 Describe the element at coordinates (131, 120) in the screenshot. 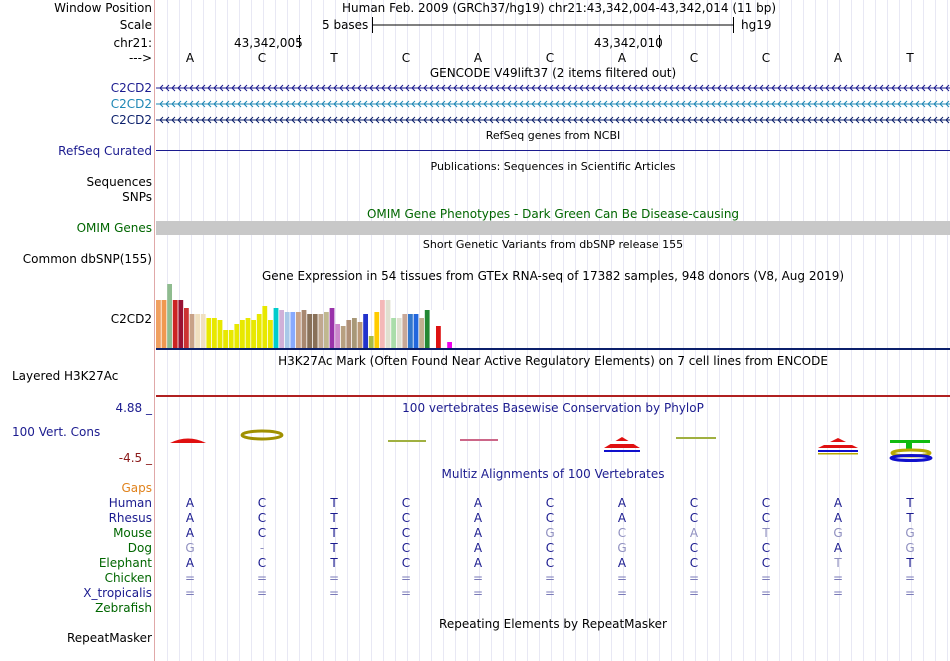

I see `gencode-item-label-3: C2CD2` at that location.